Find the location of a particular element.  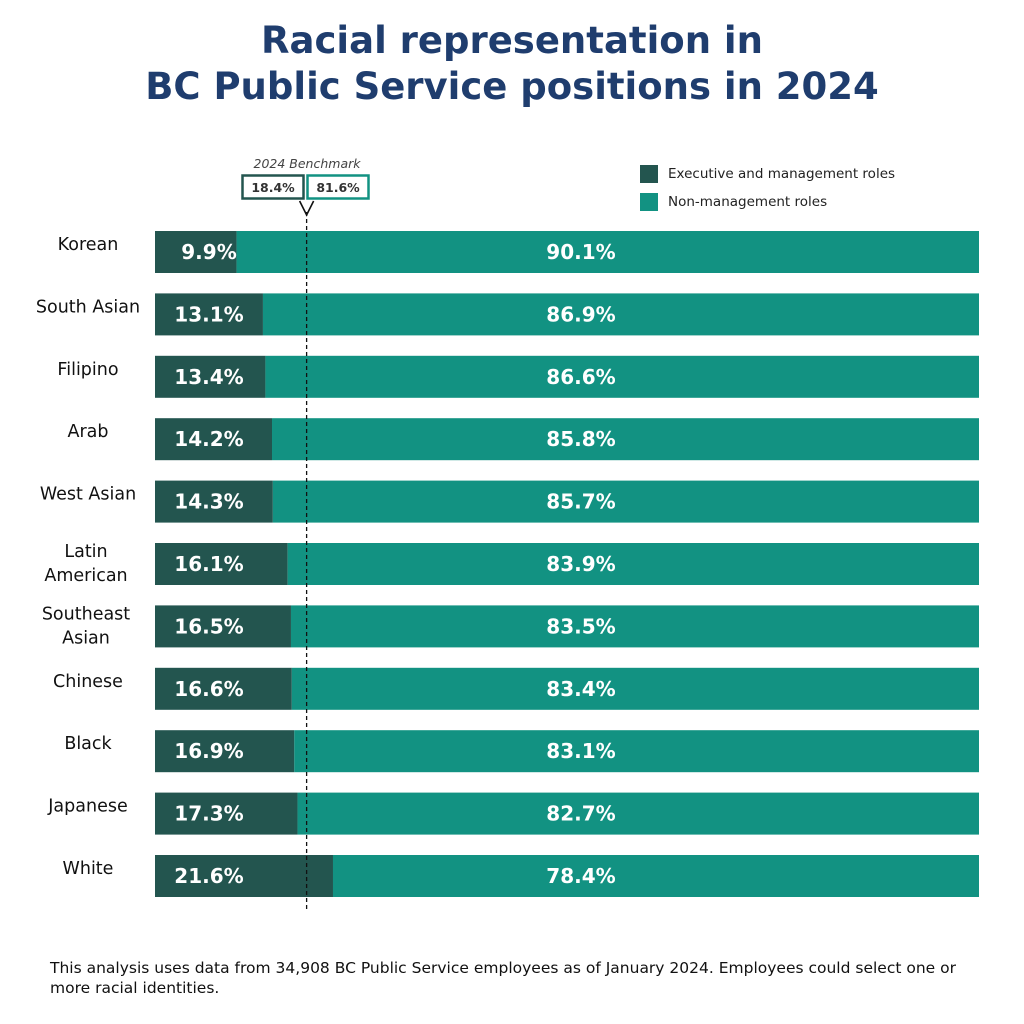

bar-executive-chinese is located at coordinates (223, 688).